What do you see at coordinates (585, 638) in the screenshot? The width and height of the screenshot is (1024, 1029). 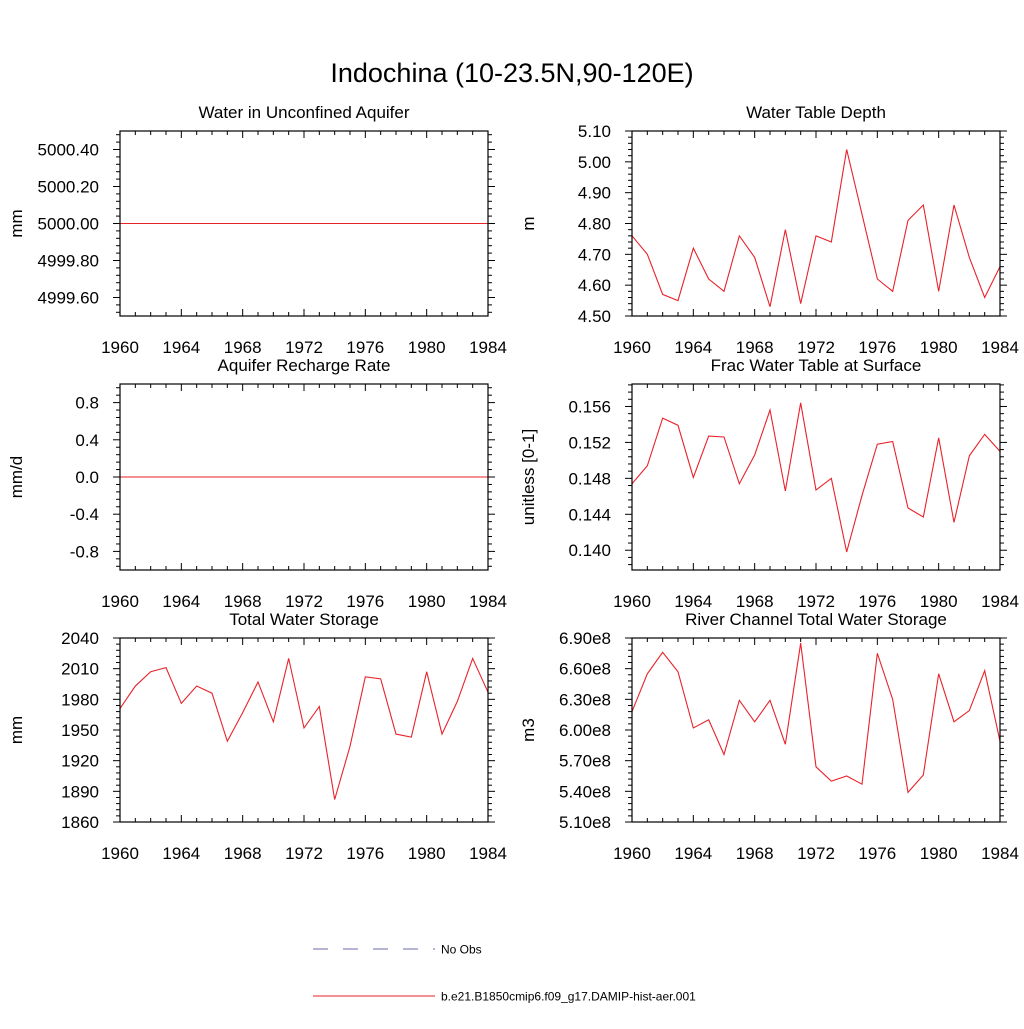 I see `y-tick-label: 6.90e8` at bounding box center [585, 638].